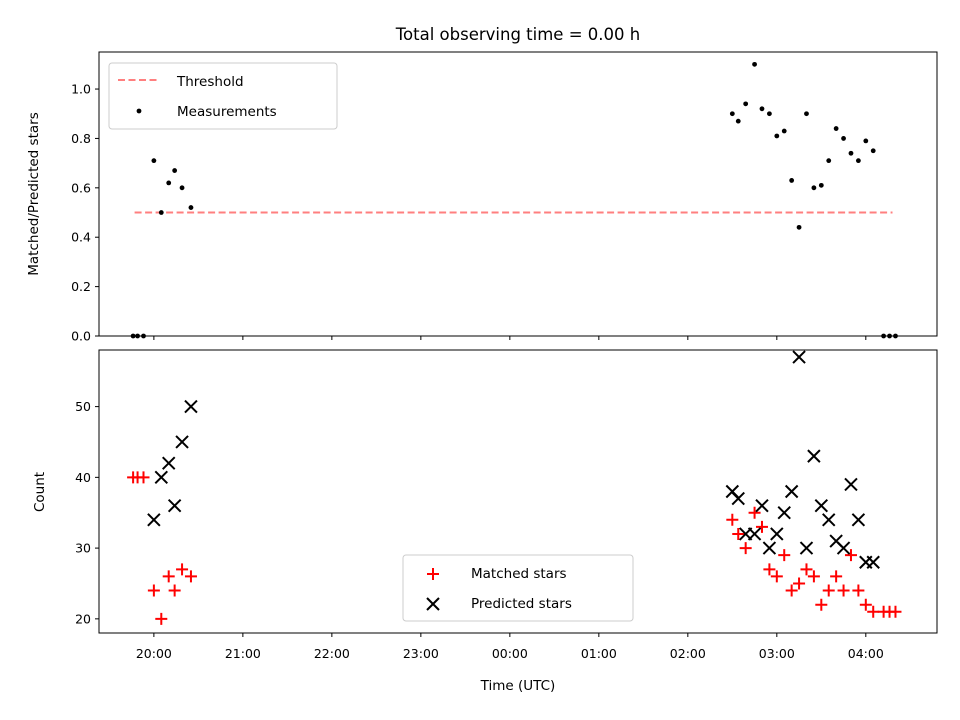  Describe the element at coordinates (510, 338) in the screenshot. I see `top-x-axis-ticks` at that location.